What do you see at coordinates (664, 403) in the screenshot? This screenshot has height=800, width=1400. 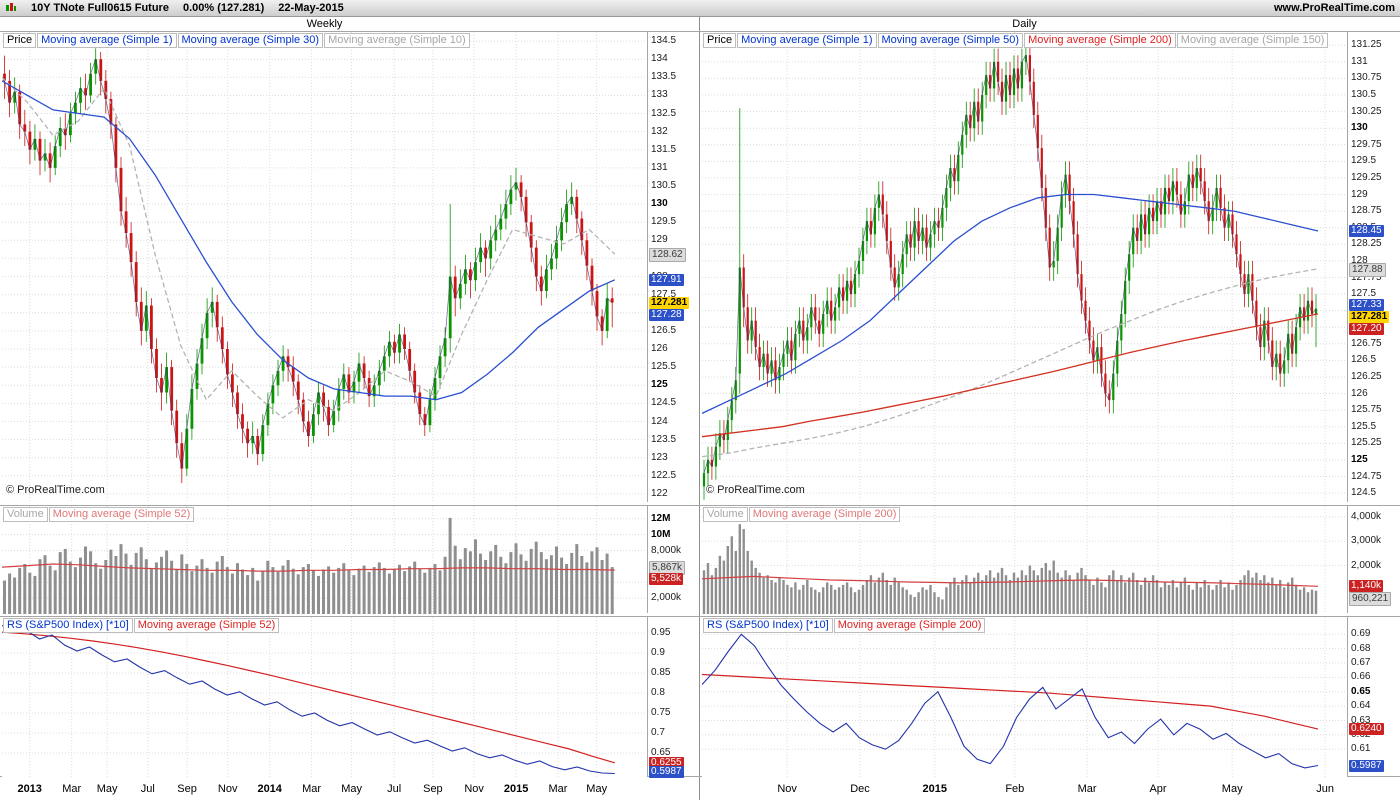 I see `weekly-price-axis-tick: 124.5` at bounding box center [664, 403].